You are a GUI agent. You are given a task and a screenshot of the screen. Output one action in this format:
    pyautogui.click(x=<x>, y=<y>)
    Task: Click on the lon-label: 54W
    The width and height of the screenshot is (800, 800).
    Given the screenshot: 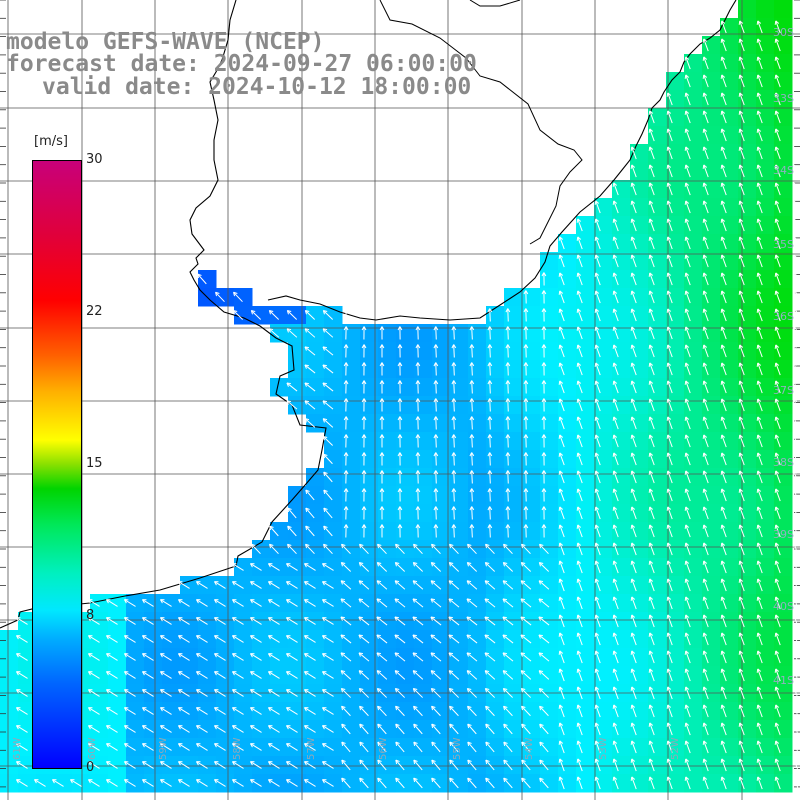 What is the action you would take?
    pyautogui.click(x=529, y=748)
    